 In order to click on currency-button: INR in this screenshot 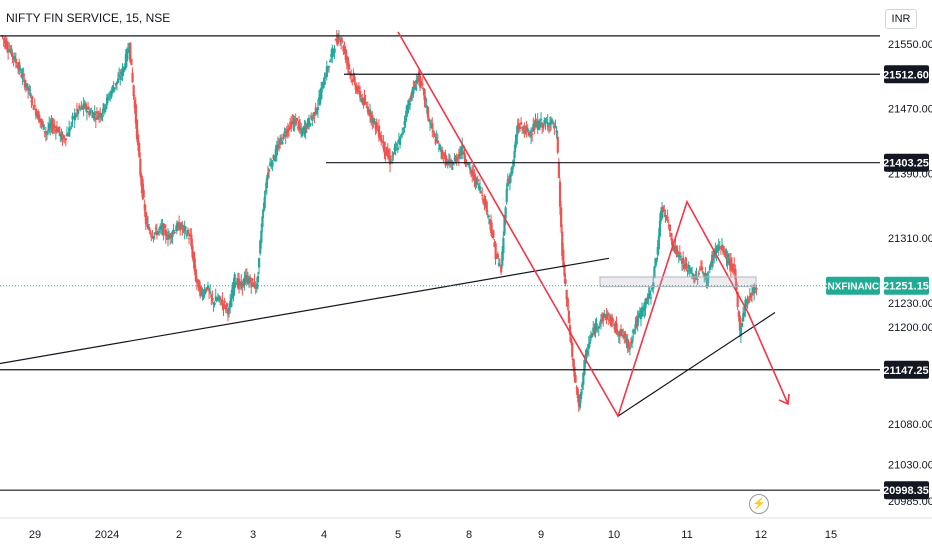, I will do `click(901, 19)`.